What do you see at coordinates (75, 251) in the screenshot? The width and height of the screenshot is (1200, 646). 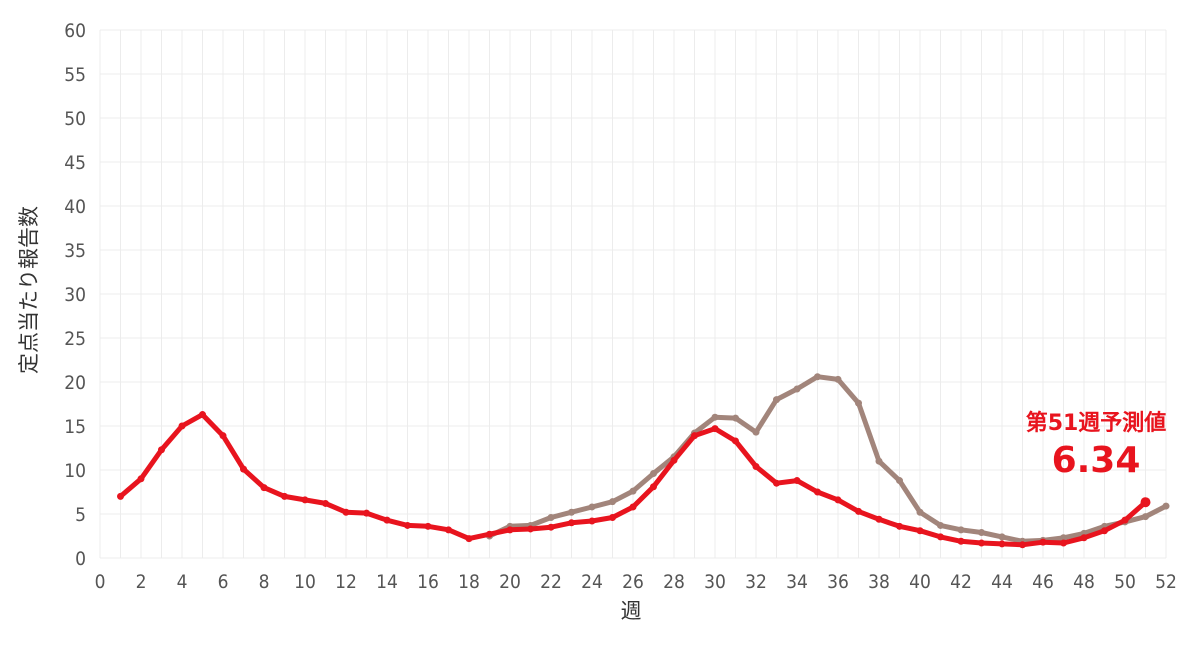 I see `y-tick-label: 35` at bounding box center [75, 251].